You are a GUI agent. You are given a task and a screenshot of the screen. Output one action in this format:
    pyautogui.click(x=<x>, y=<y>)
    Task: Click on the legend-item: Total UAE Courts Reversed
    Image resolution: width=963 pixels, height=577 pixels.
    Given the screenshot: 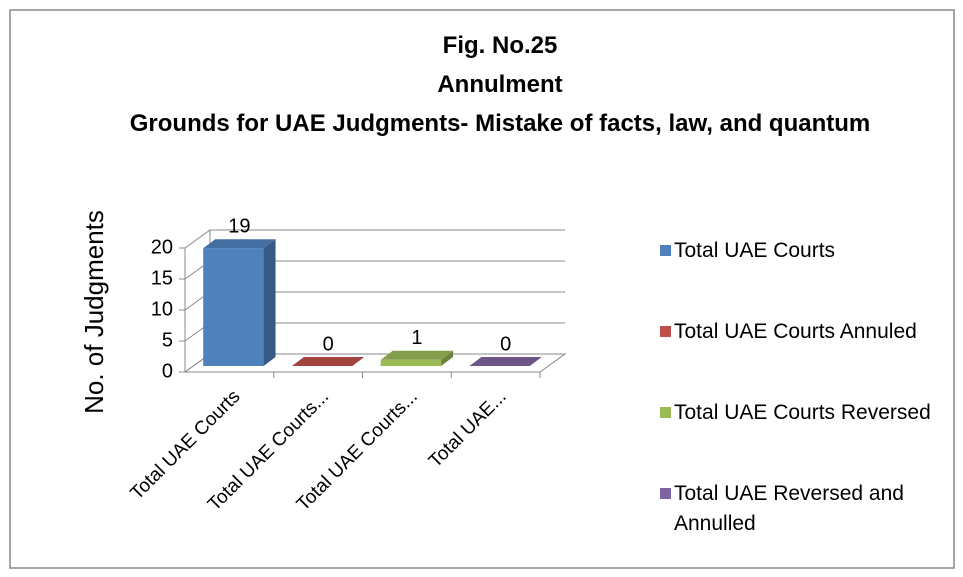 What is the action you would take?
    pyautogui.click(x=802, y=413)
    